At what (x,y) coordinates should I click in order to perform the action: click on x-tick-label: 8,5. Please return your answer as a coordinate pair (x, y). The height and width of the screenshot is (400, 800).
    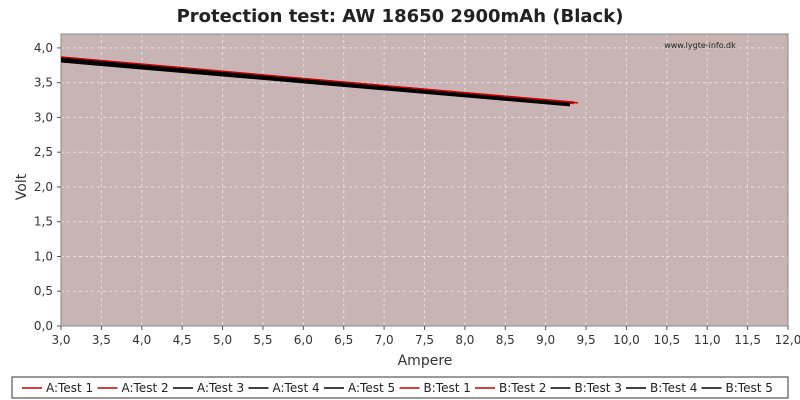
    Looking at the image, I should click on (505, 340).